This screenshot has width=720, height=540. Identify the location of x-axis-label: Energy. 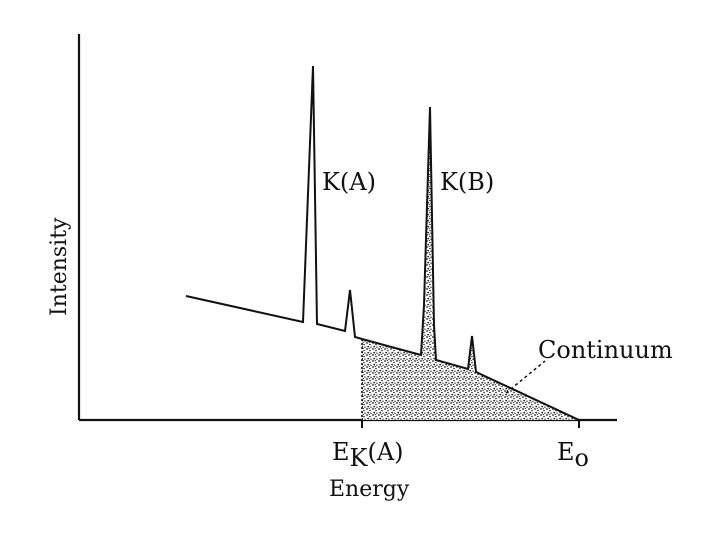
(369, 489).